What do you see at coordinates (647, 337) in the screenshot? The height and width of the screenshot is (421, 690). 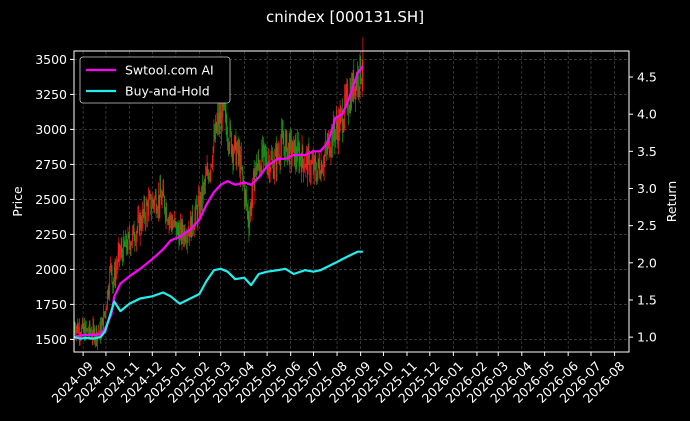 I see `y-tick-label-right: 1.0` at bounding box center [647, 337].